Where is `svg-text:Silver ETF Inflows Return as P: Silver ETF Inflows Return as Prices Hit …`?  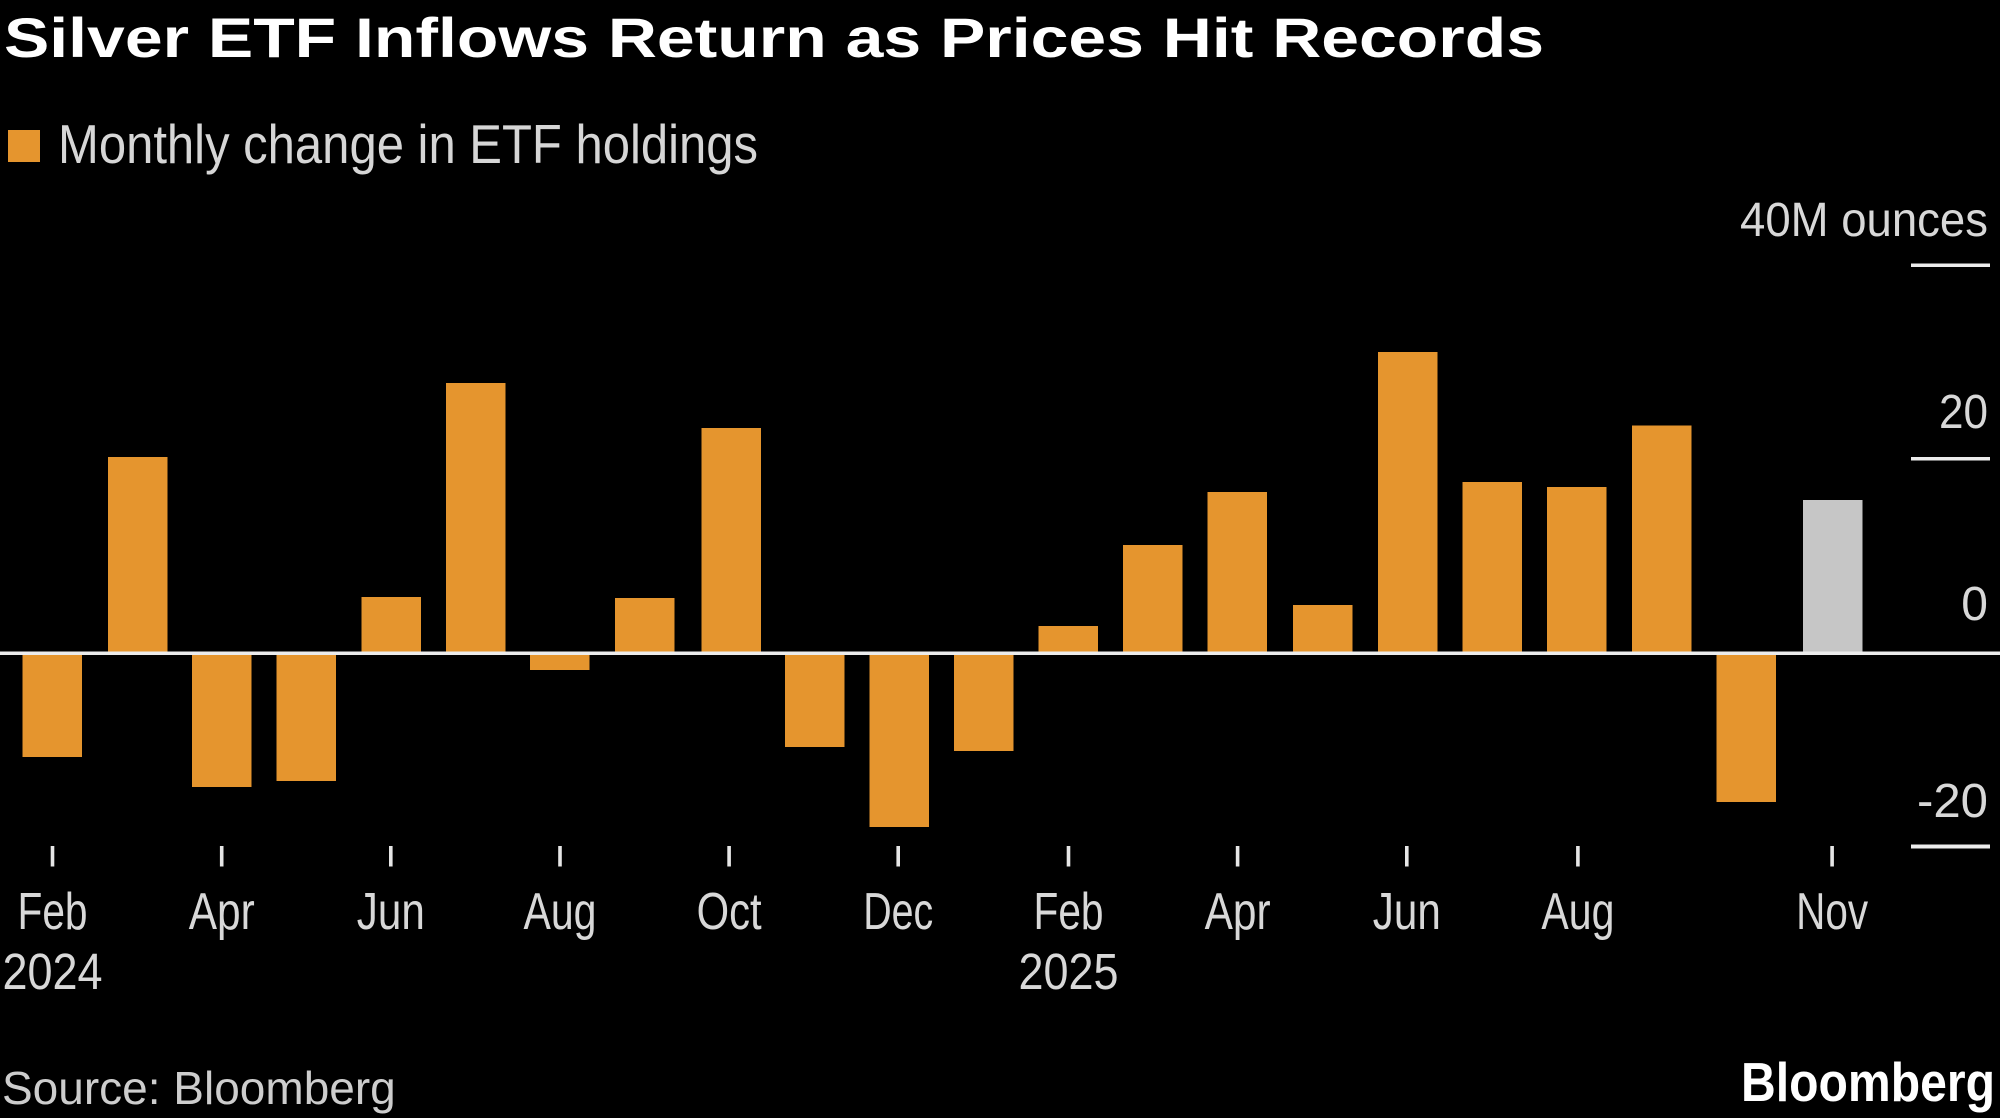
svg-text:Silver ETF Inflows Return as P: Silver ETF Inflows Return as Prices Hit … is located at coordinates (774, 37).